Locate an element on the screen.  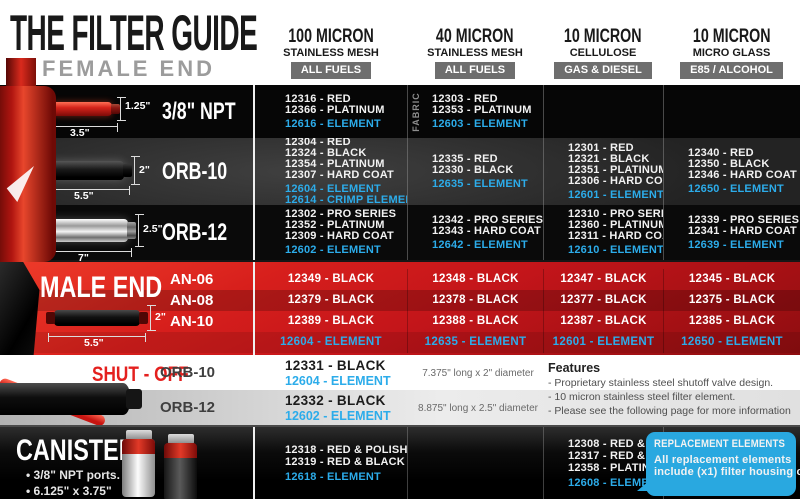
chrome-inline-filter-image: 2.5" 7" is located at coordinates (102, 234).